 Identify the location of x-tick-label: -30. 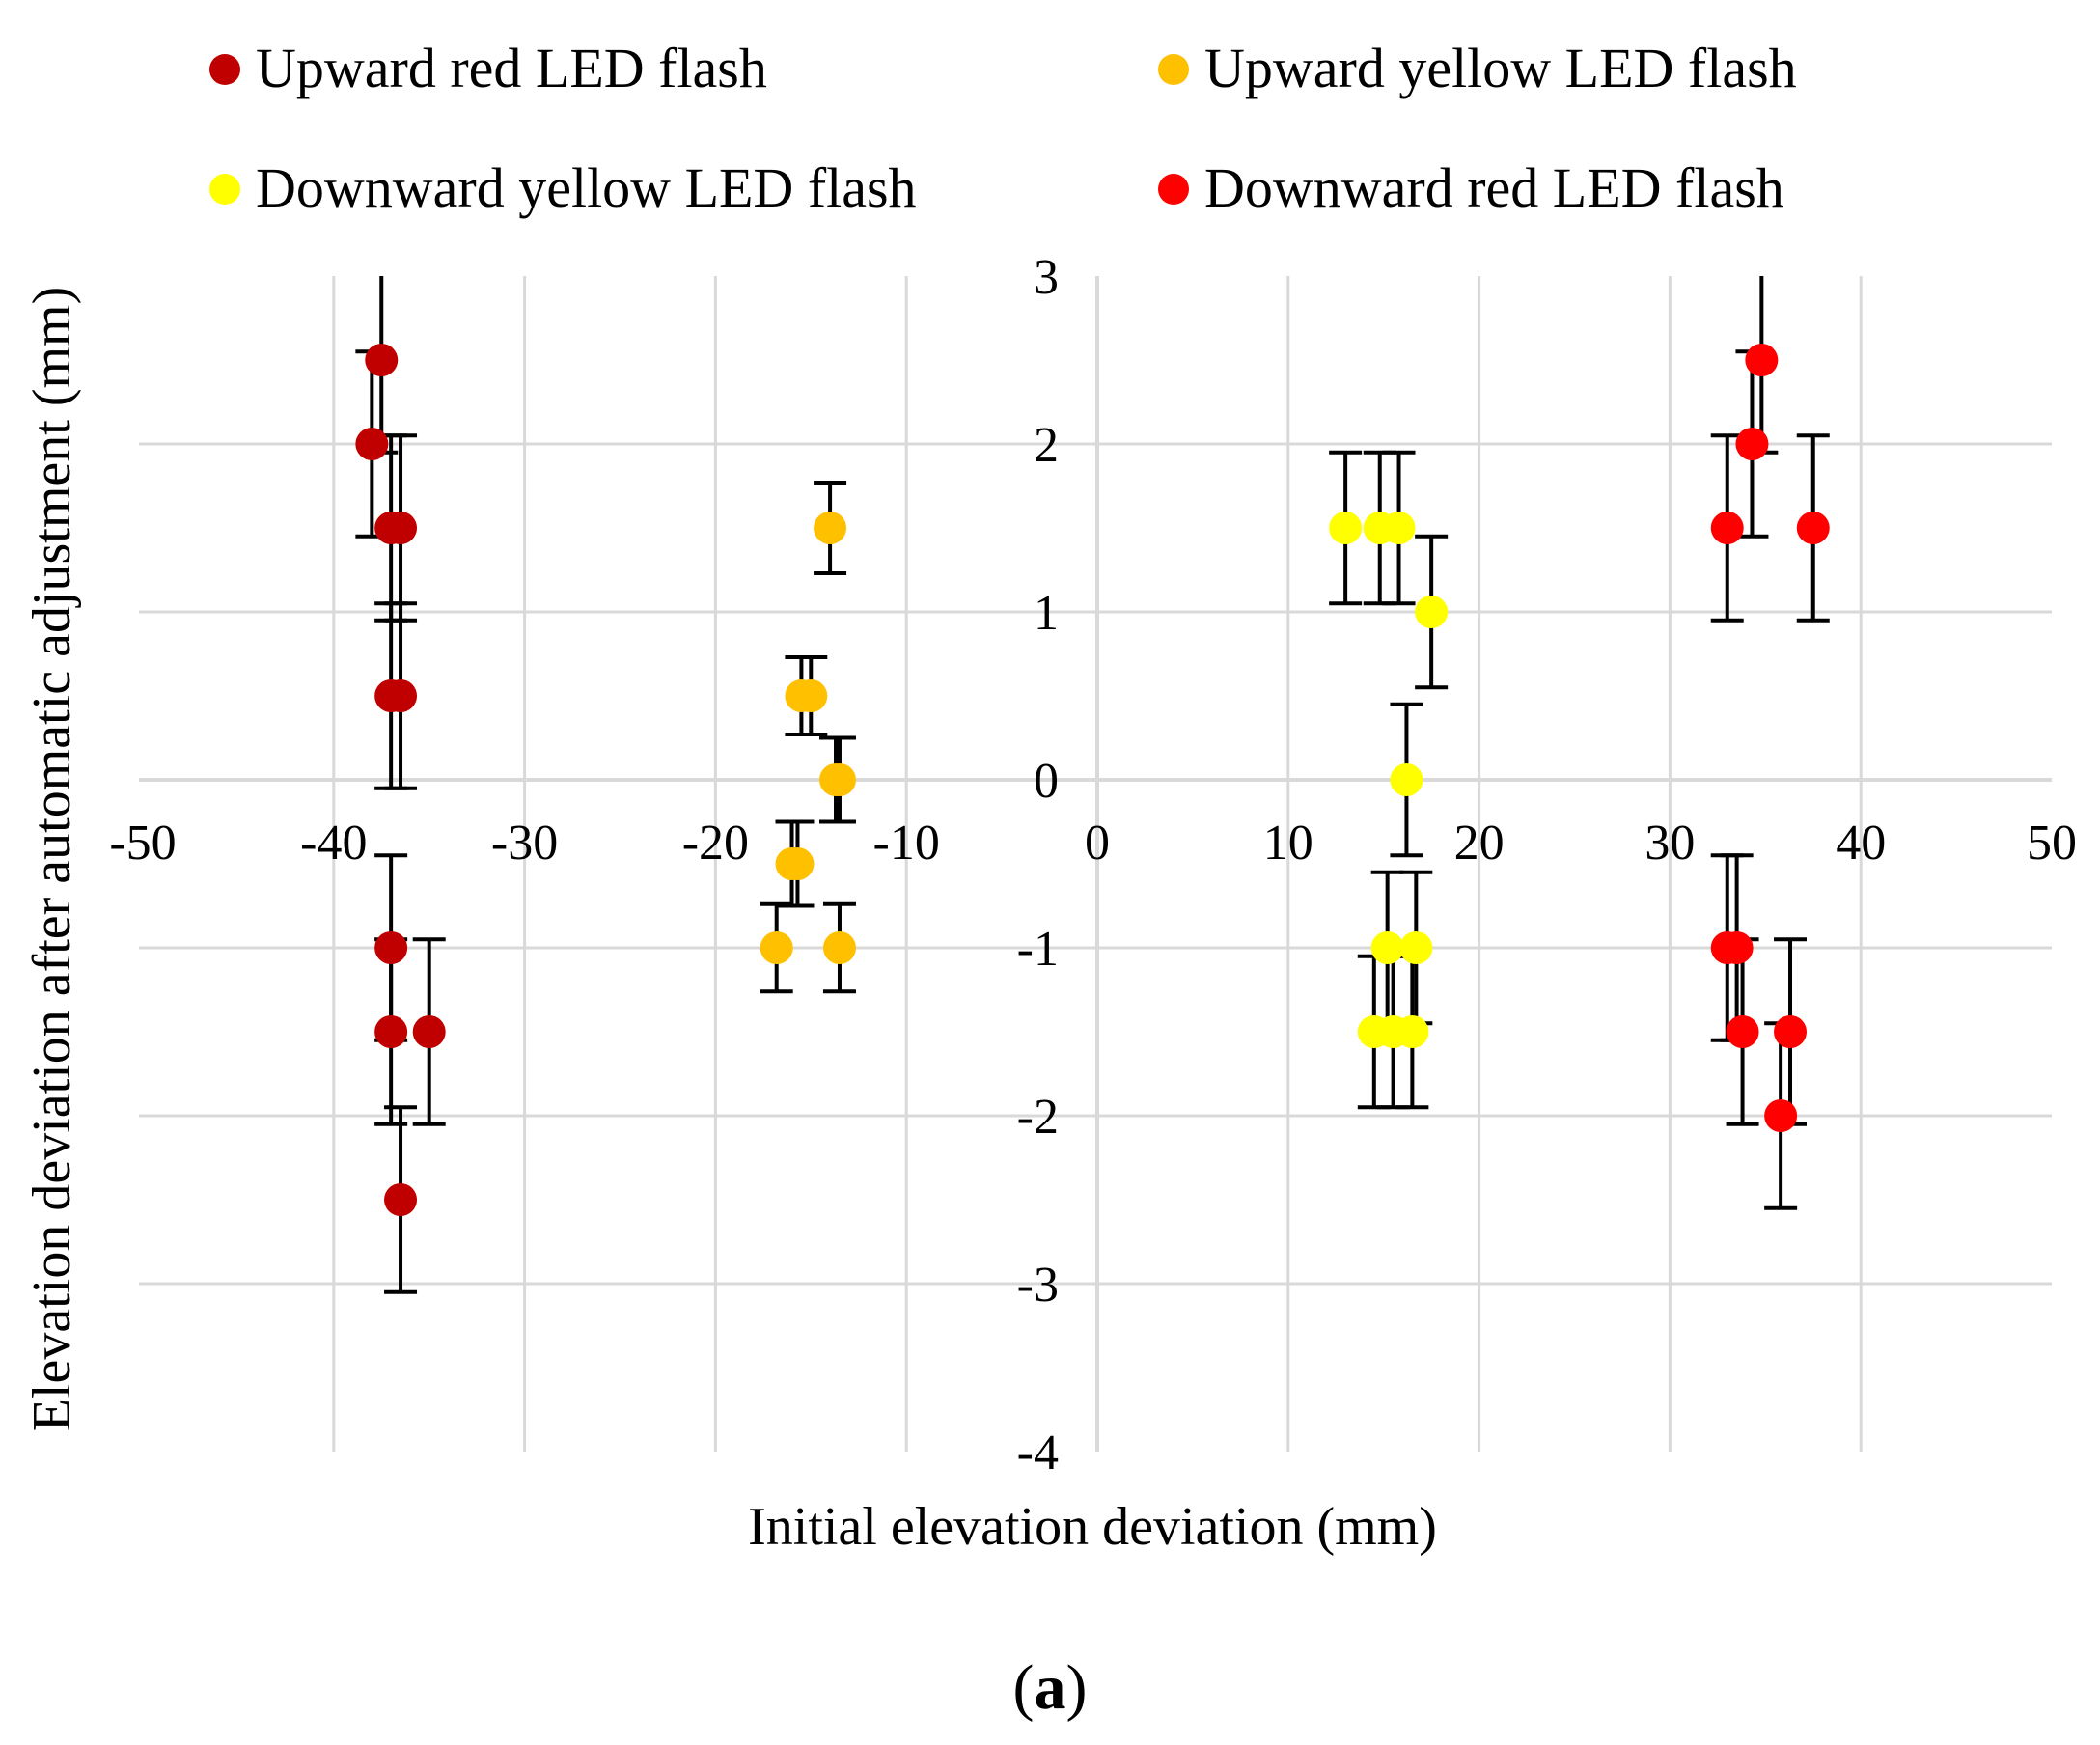
(524, 843).